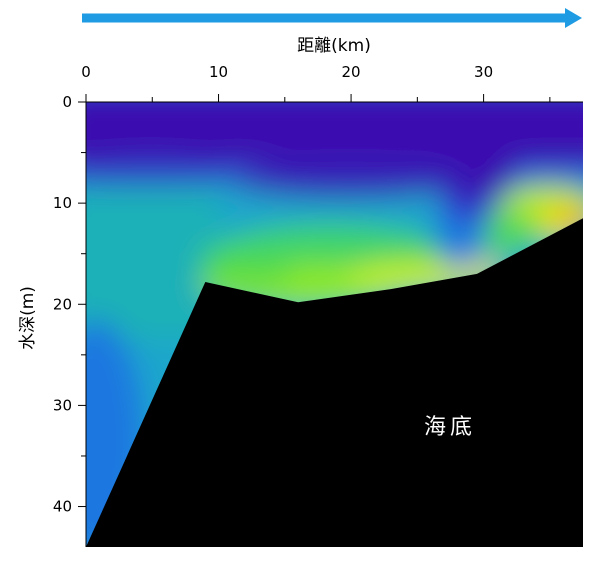 The width and height of the screenshot is (605, 567). What do you see at coordinates (62, 304) in the screenshot?
I see `y-tick-label: 20` at bounding box center [62, 304].